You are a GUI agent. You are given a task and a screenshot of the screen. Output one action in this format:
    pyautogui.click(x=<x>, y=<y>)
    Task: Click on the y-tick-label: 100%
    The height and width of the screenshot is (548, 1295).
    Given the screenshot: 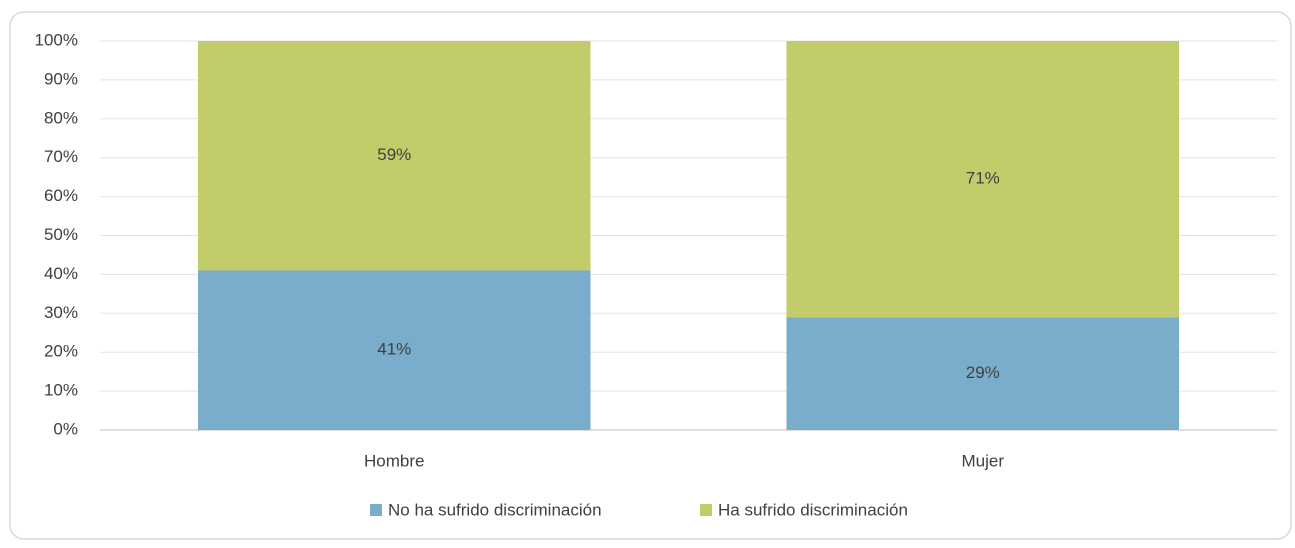 What is the action you would take?
    pyautogui.click(x=56, y=39)
    